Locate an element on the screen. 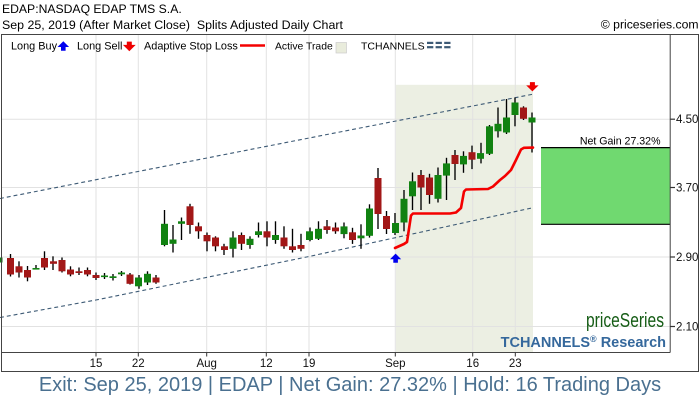 The height and width of the screenshot is (405, 700). svg-text: Long Sell is located at coordinates (99, 47).